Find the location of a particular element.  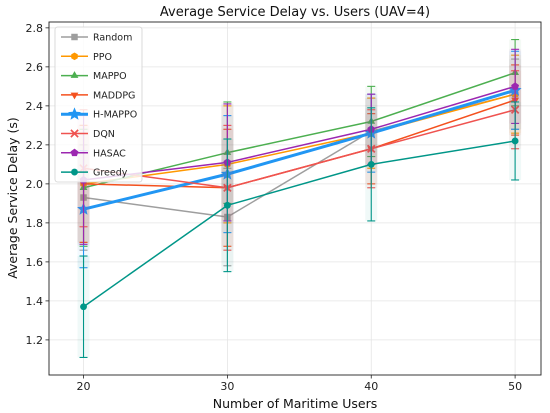

legend-item-greedy: Greedy is located at coordinates (94, 173).